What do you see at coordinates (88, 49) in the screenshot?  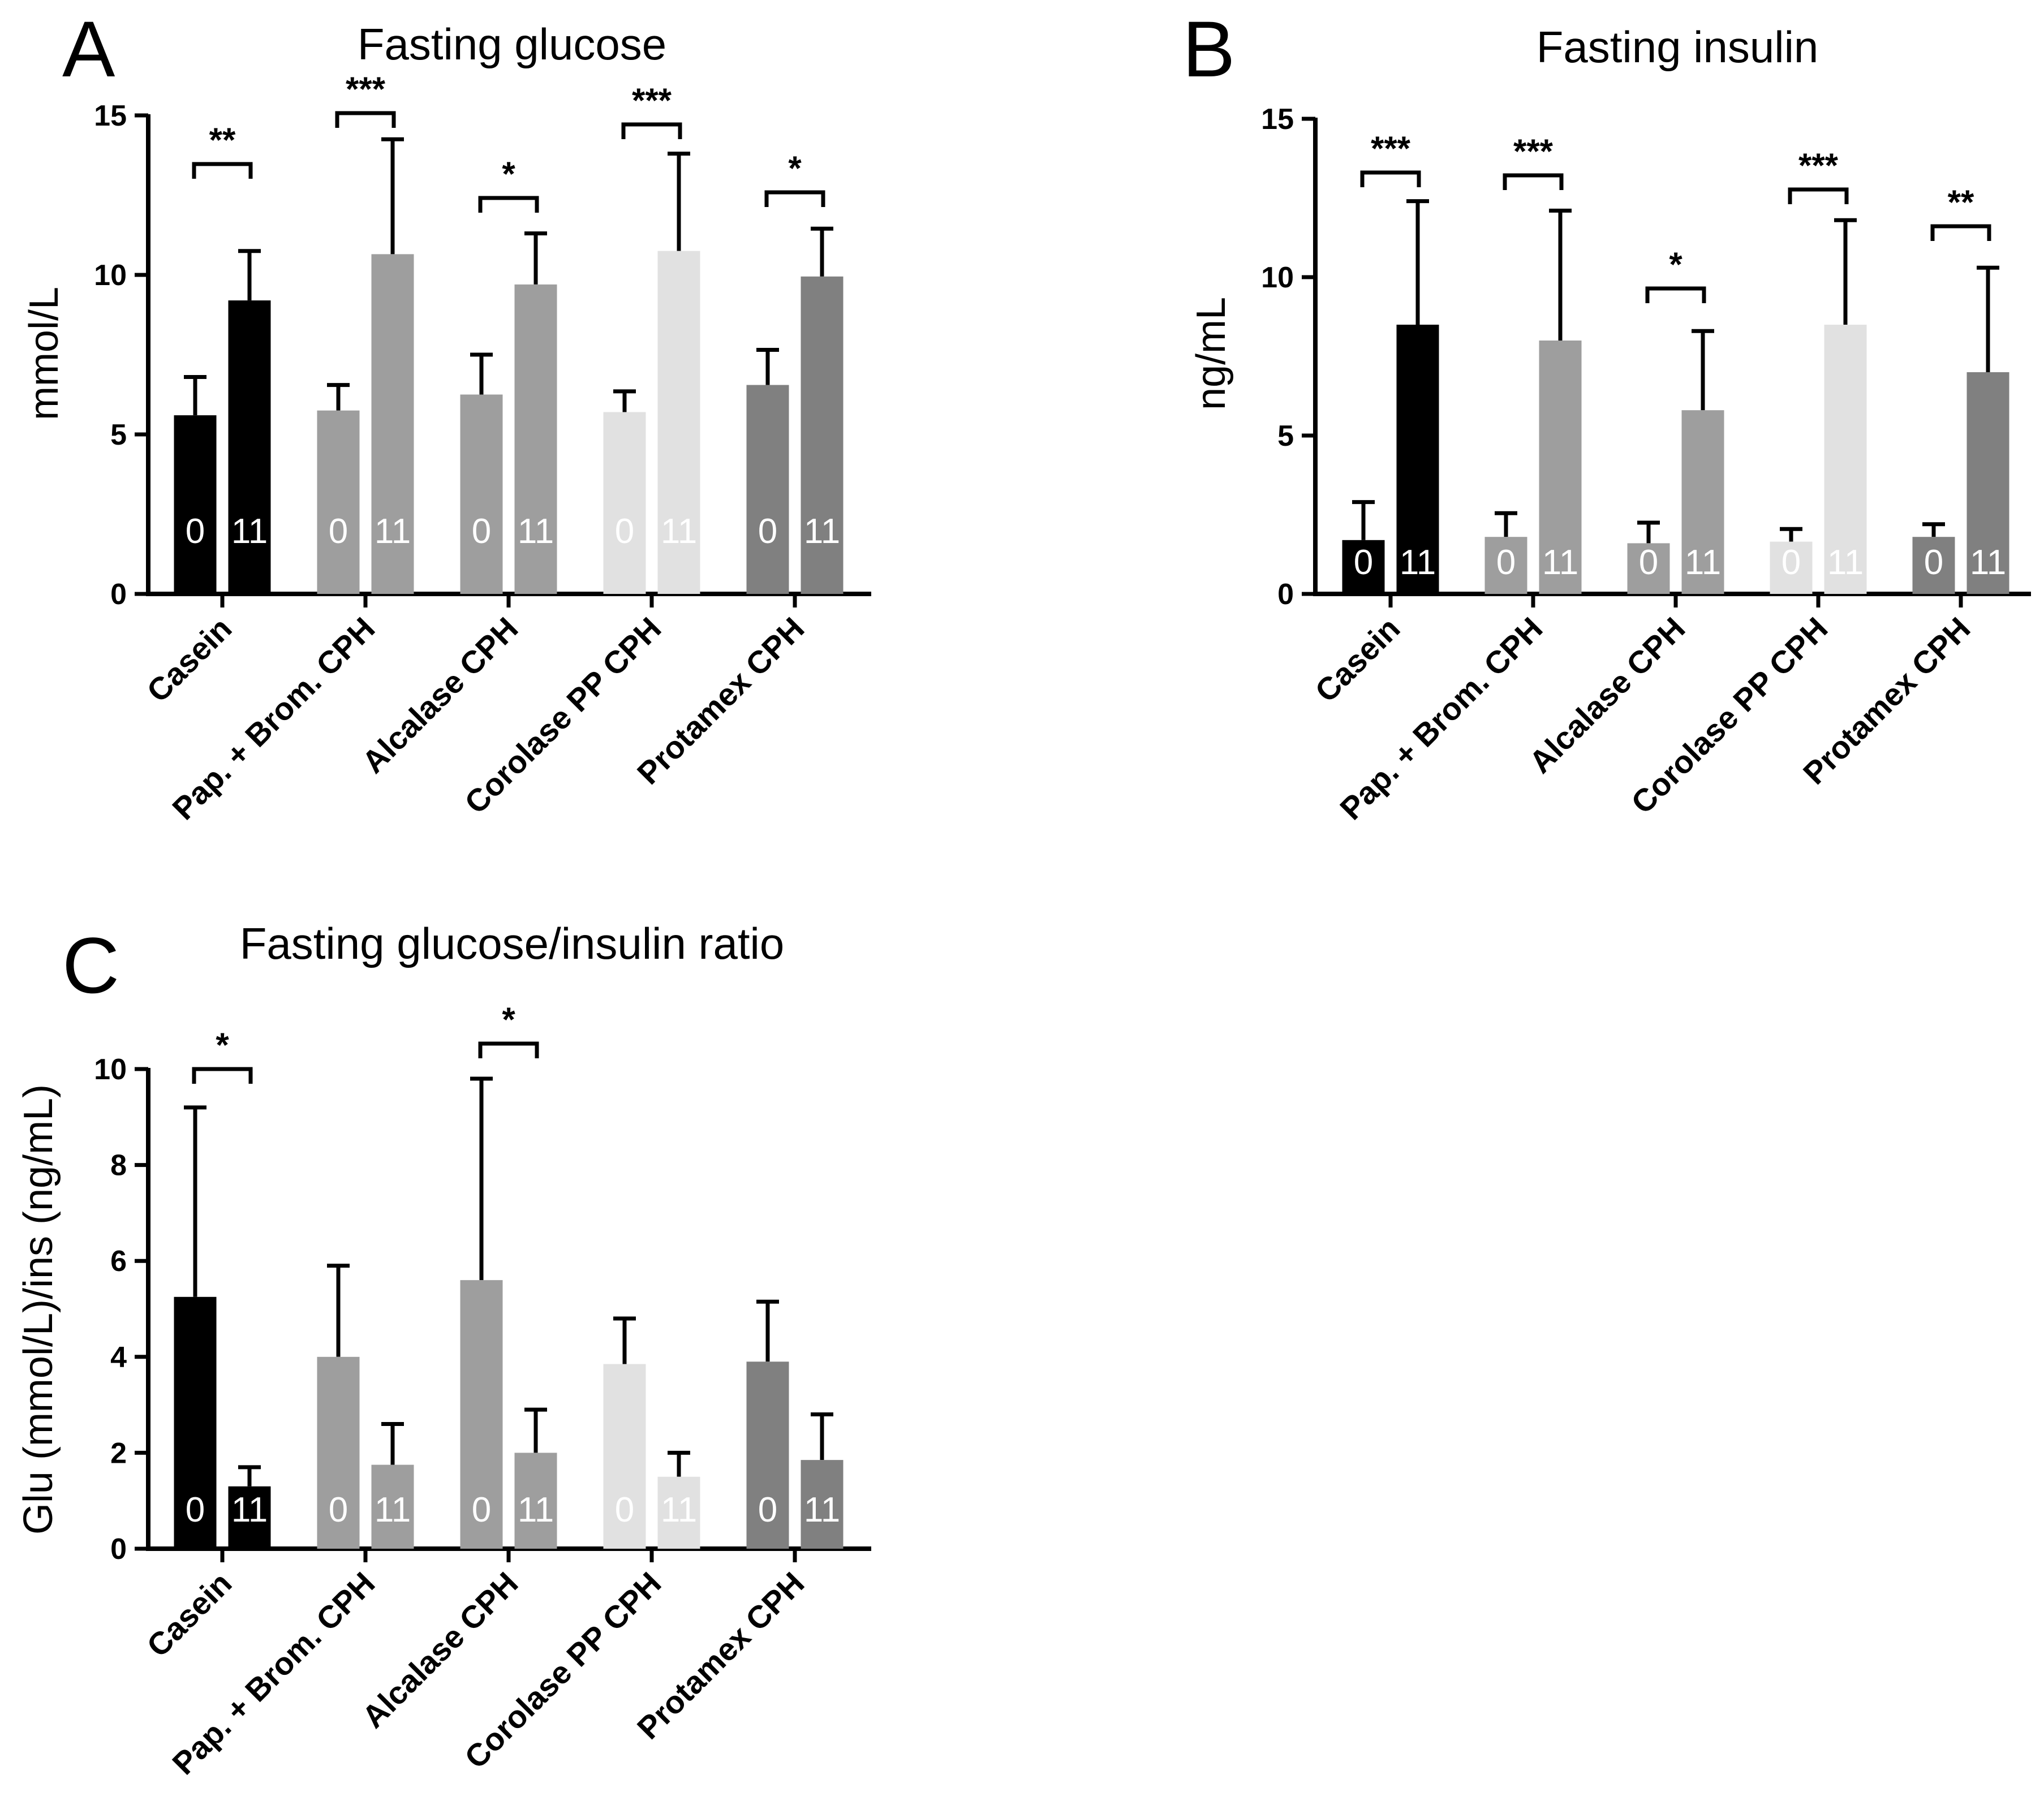 I see `panel-letter: A` at bounding box center [88, 49].